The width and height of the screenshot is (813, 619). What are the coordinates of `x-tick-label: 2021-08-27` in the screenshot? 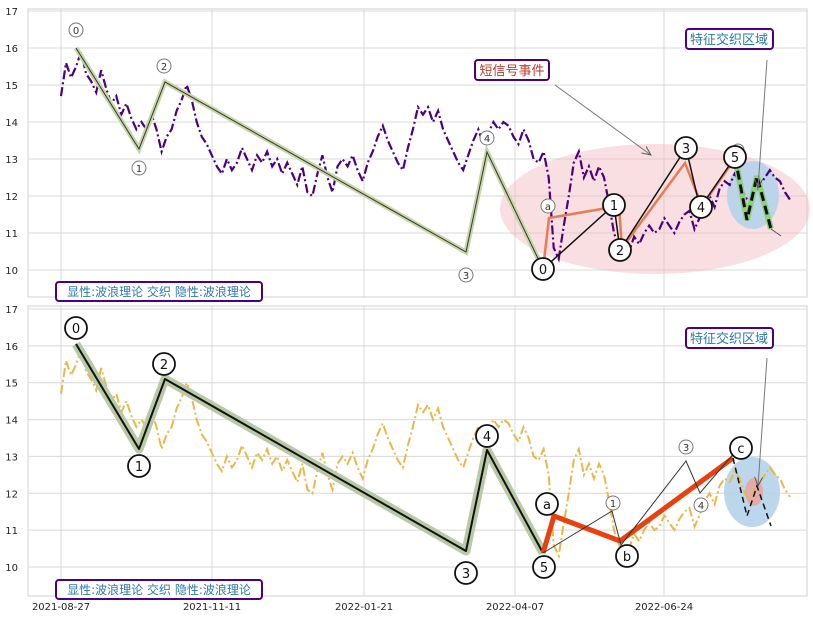 It's located at (61, 607).